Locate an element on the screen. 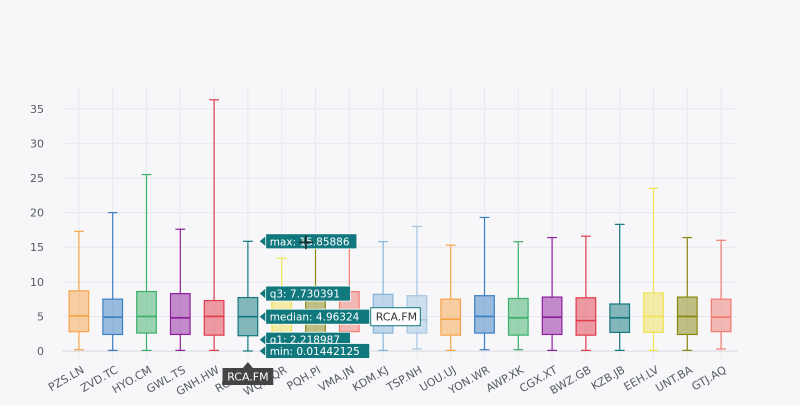 The image size is (800, 406). box-series-uou-uj is located at coordinates (451, 297).